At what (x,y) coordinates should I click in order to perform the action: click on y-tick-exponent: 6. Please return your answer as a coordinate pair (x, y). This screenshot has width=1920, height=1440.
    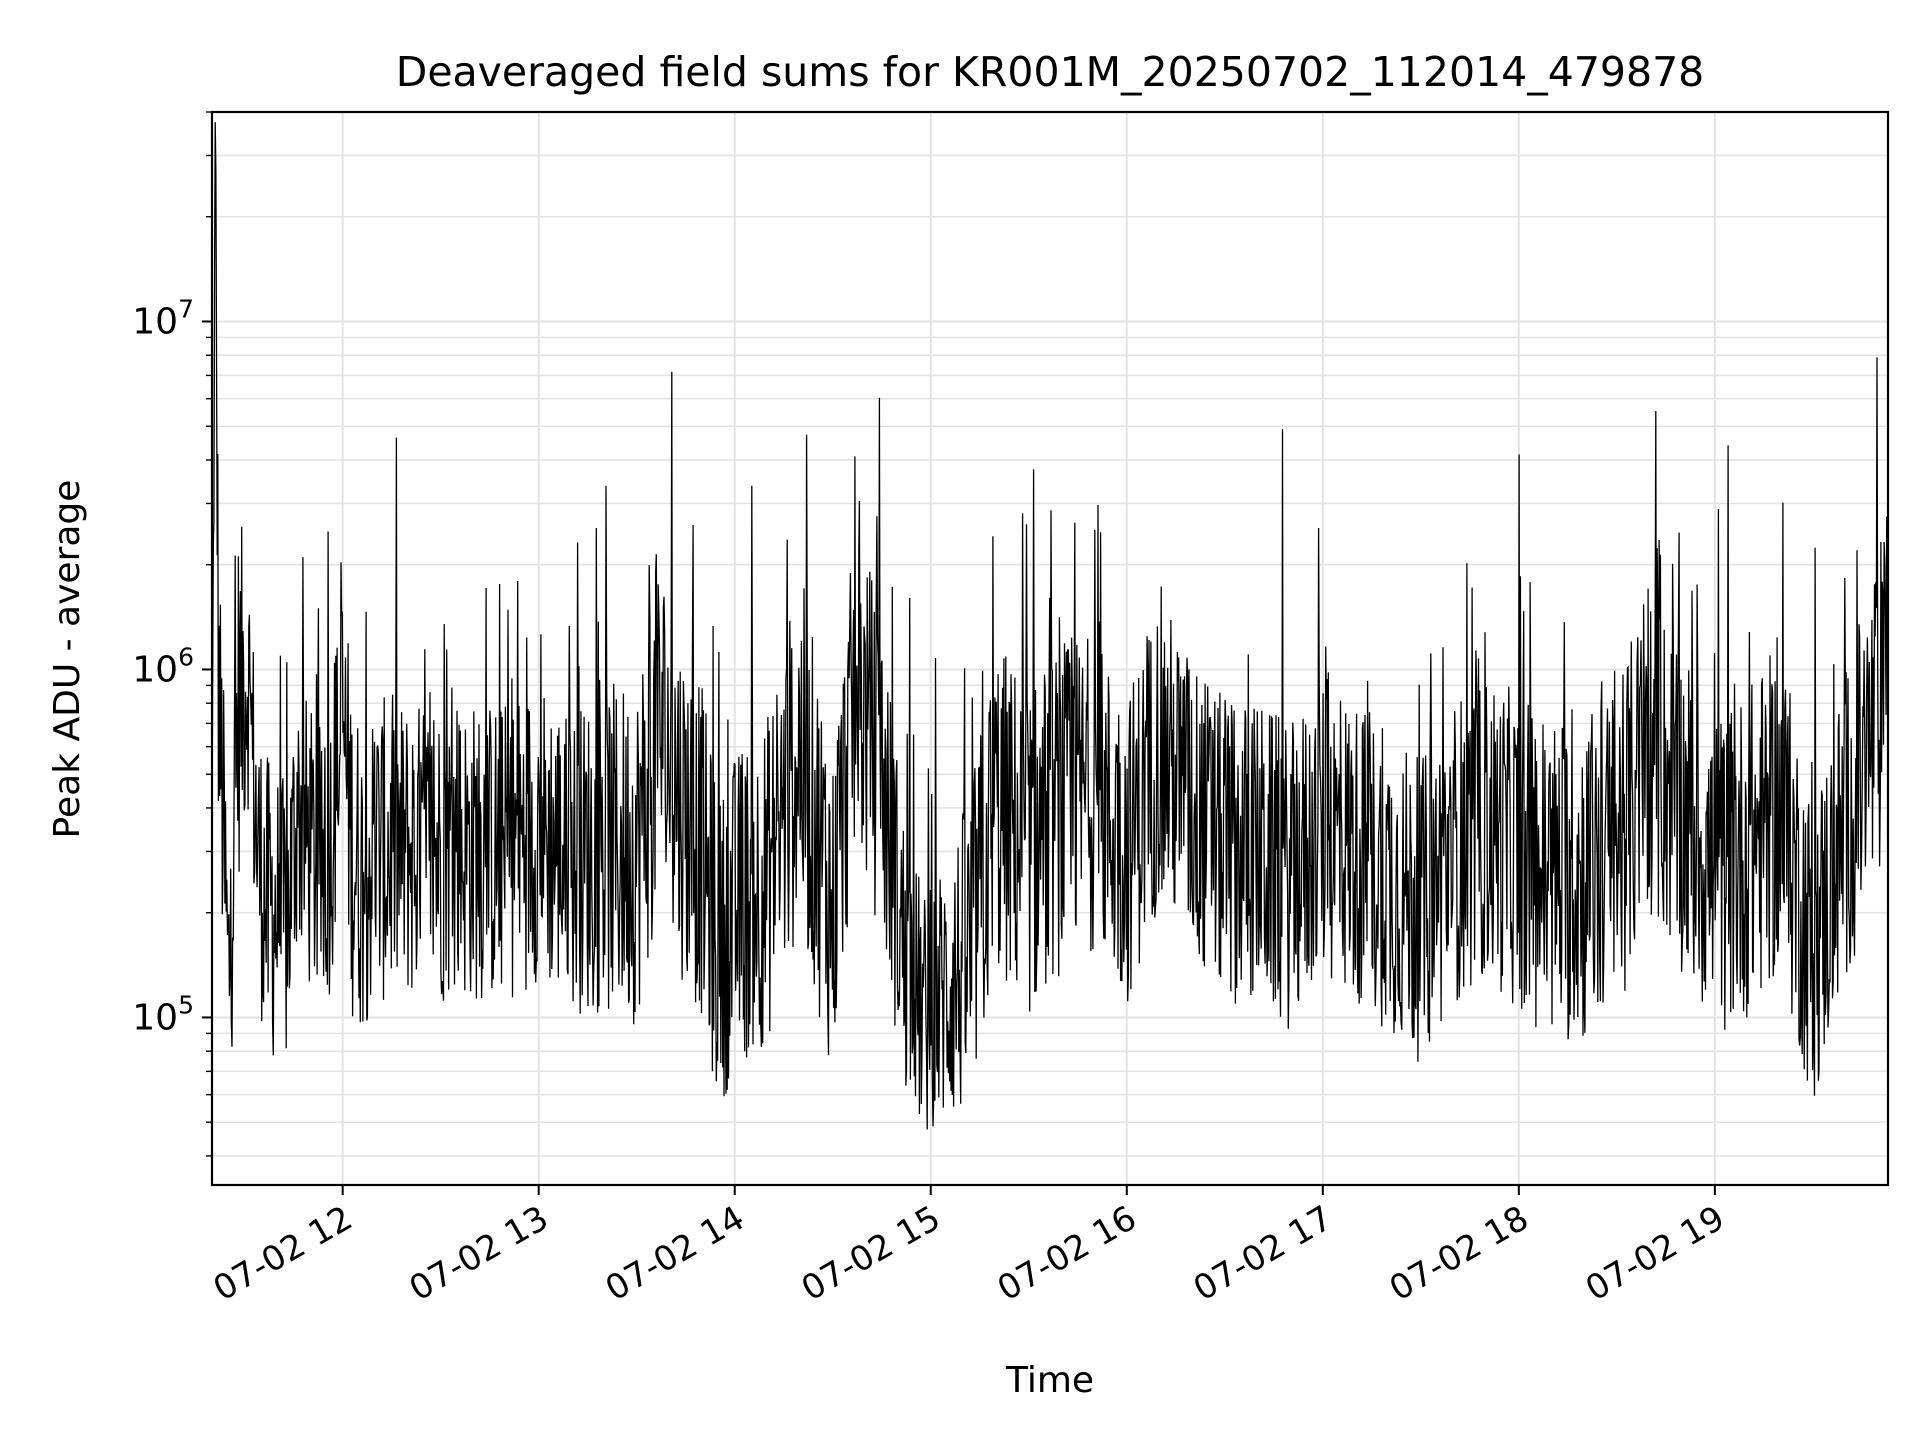
    Looking at the image, I should click on (186, 656).